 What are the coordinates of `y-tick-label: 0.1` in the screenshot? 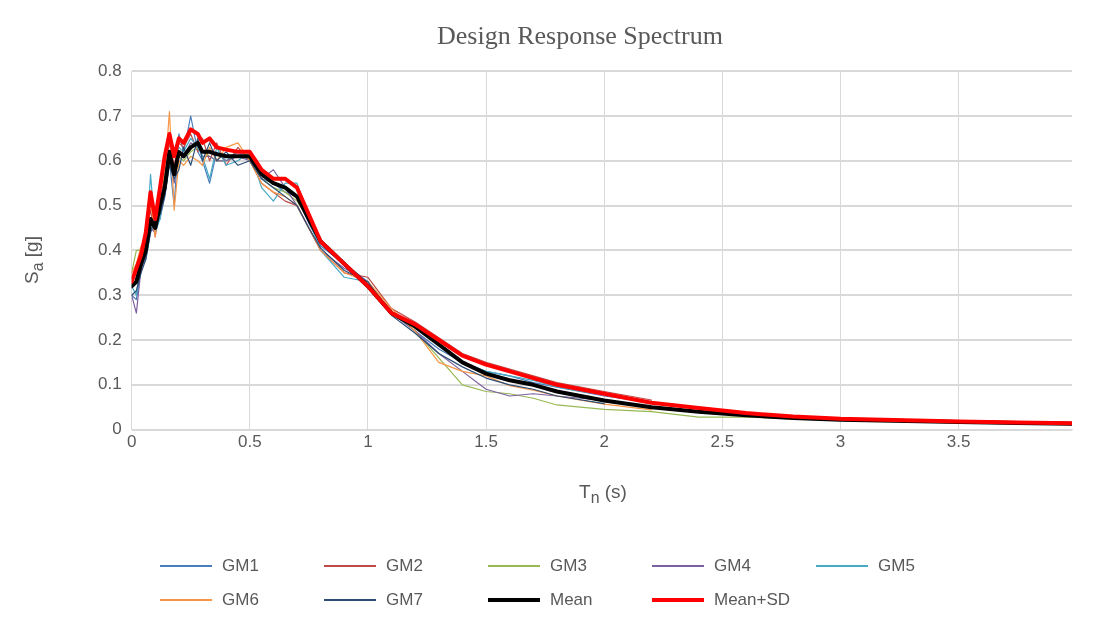 It's located at (109, 384).